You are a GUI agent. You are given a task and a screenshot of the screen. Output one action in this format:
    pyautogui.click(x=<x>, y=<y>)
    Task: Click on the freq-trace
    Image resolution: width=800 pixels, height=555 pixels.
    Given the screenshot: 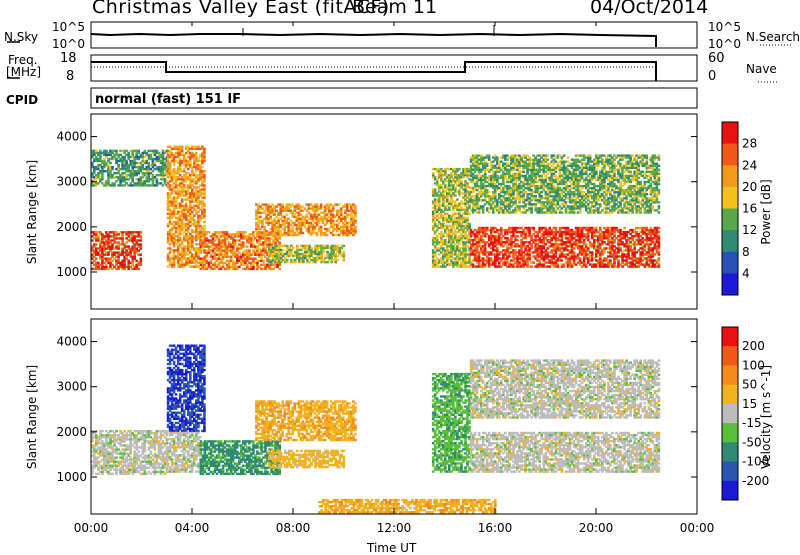 What is the action you would take?
    pyautogui.click(x=373, y=71)
    